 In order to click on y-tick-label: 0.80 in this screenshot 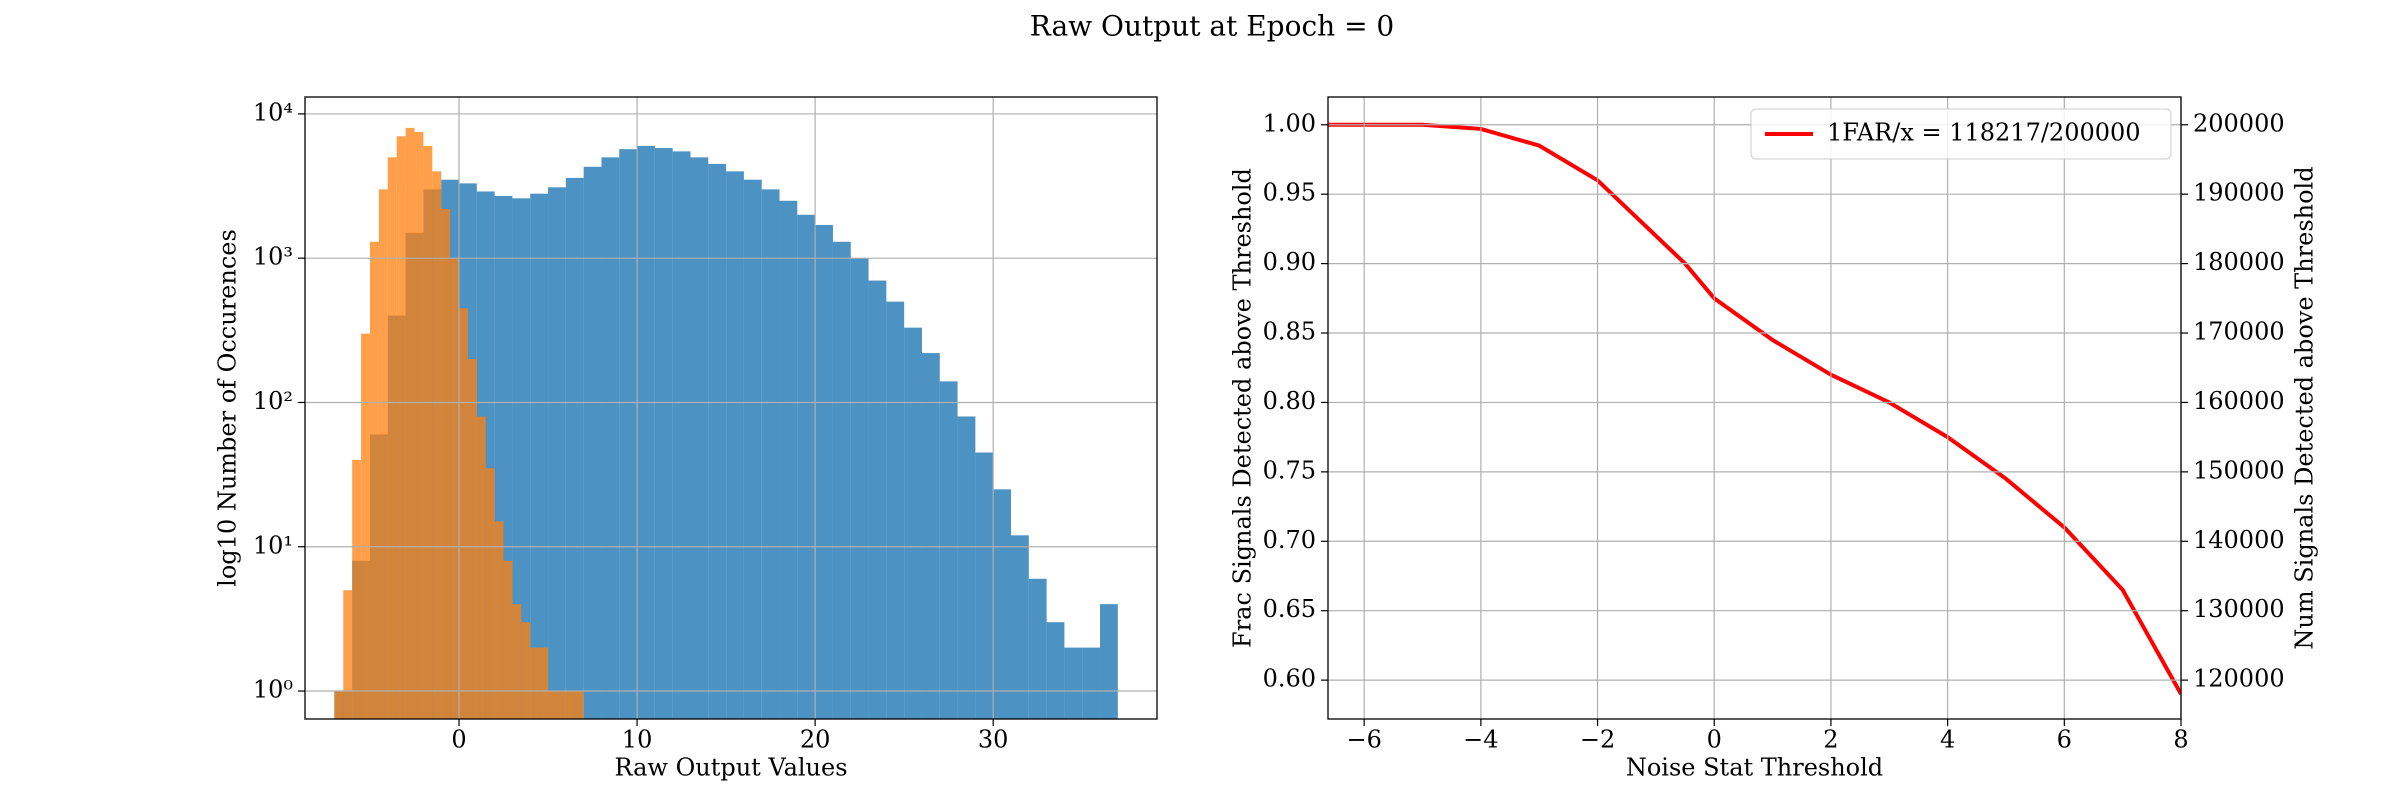, I will do `click(1289, 401)`.